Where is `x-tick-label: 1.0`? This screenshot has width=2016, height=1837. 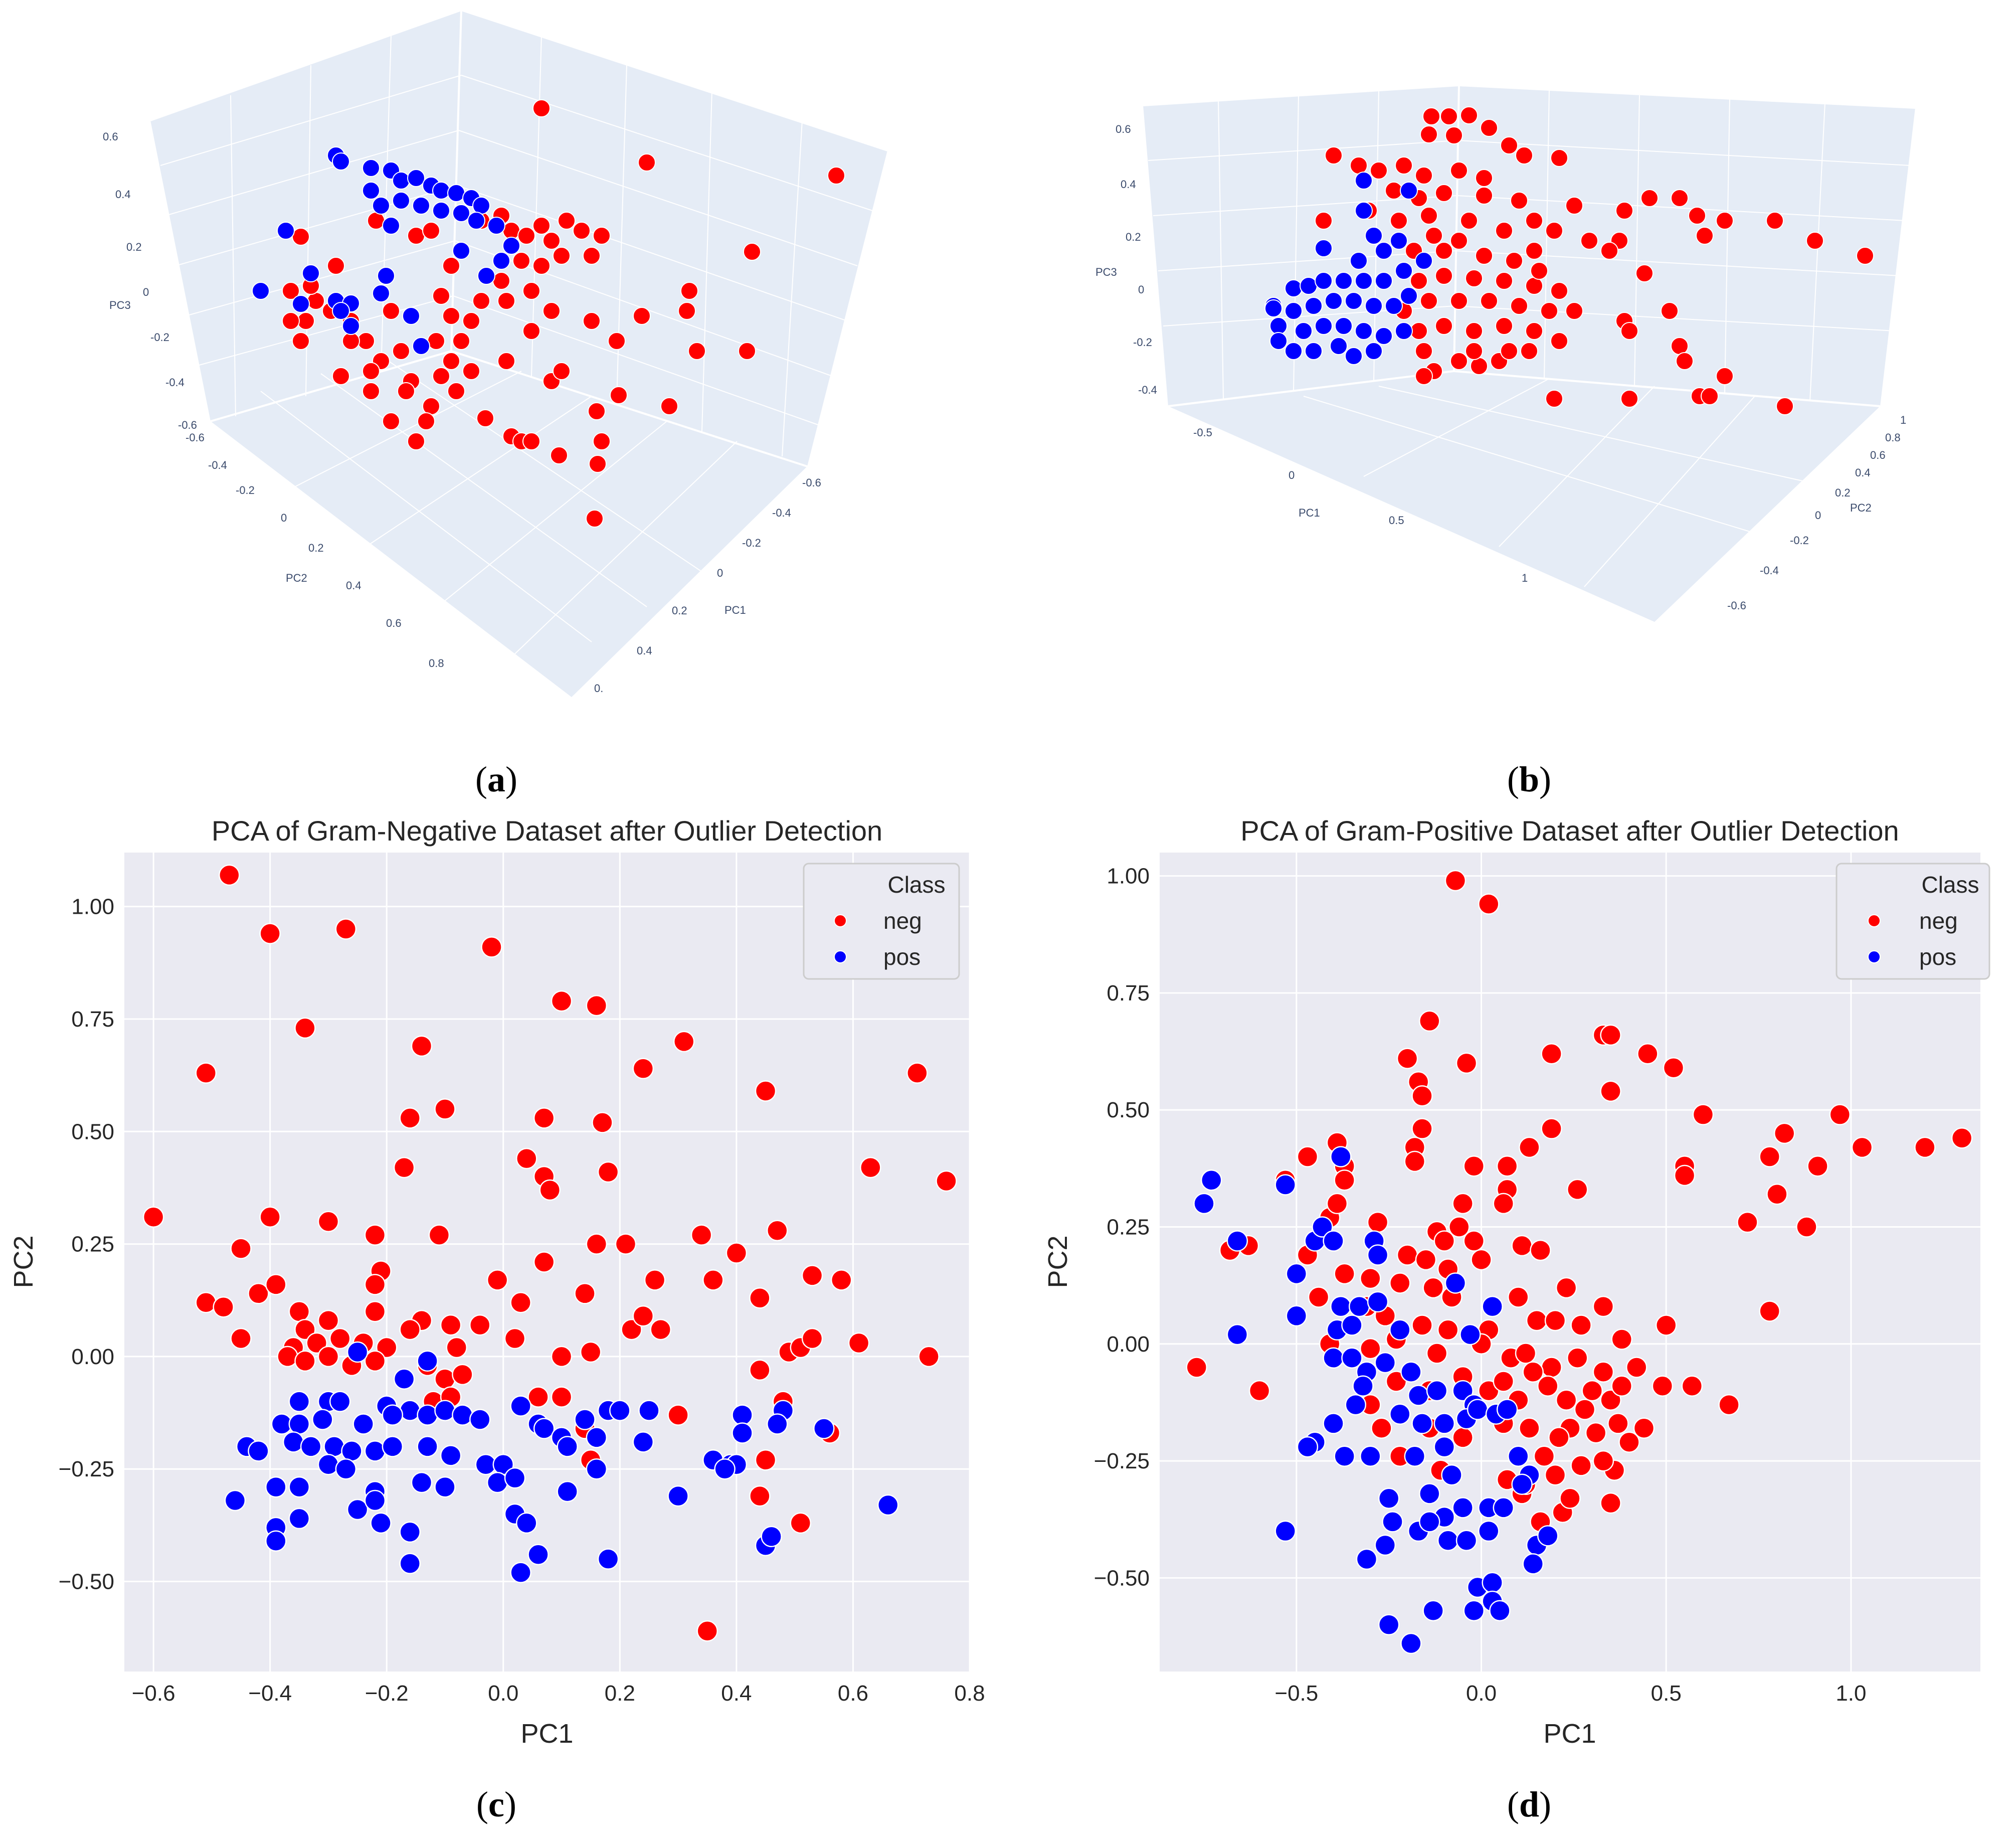 x-tick-label: 1.0 is located at coordinates (1851, 1694).